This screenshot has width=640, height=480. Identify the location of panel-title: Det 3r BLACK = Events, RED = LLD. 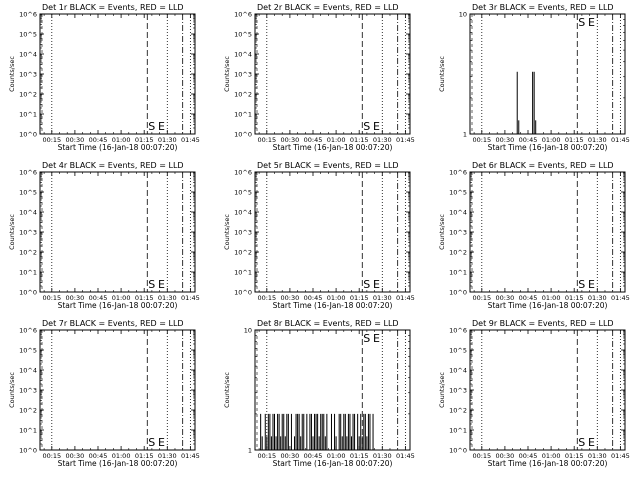
(543, 7).